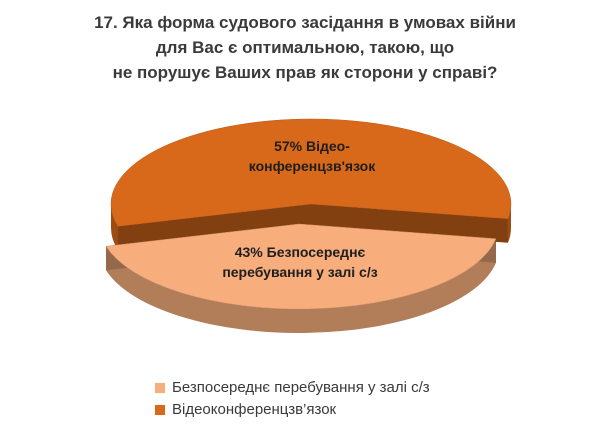 The width and height of the screenshot is (611, 437). What do you see at coordinates (254, 409) in the screenshot?
I see `legend-label: Відеоконференцзв’язок` at bounding box center [254, 409].